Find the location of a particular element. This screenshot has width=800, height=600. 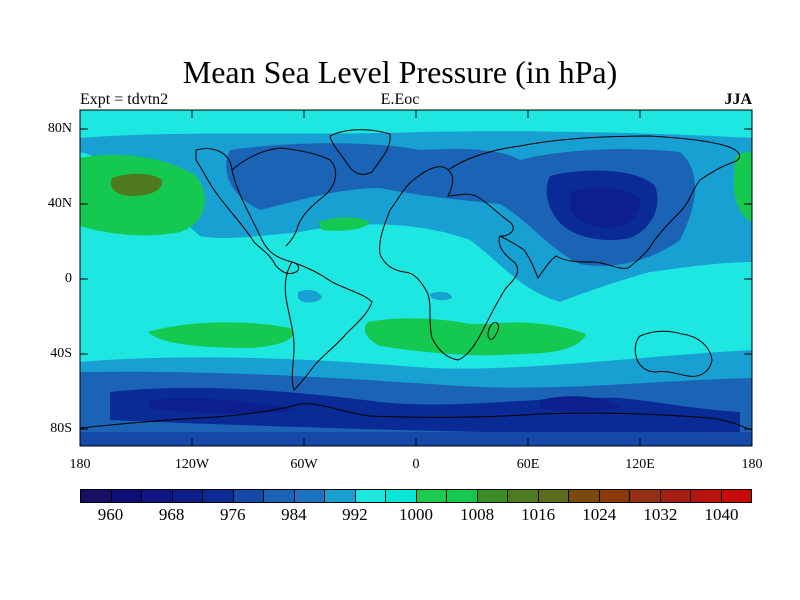

colorbar-label: 976 is located at coordinates (232, 514).